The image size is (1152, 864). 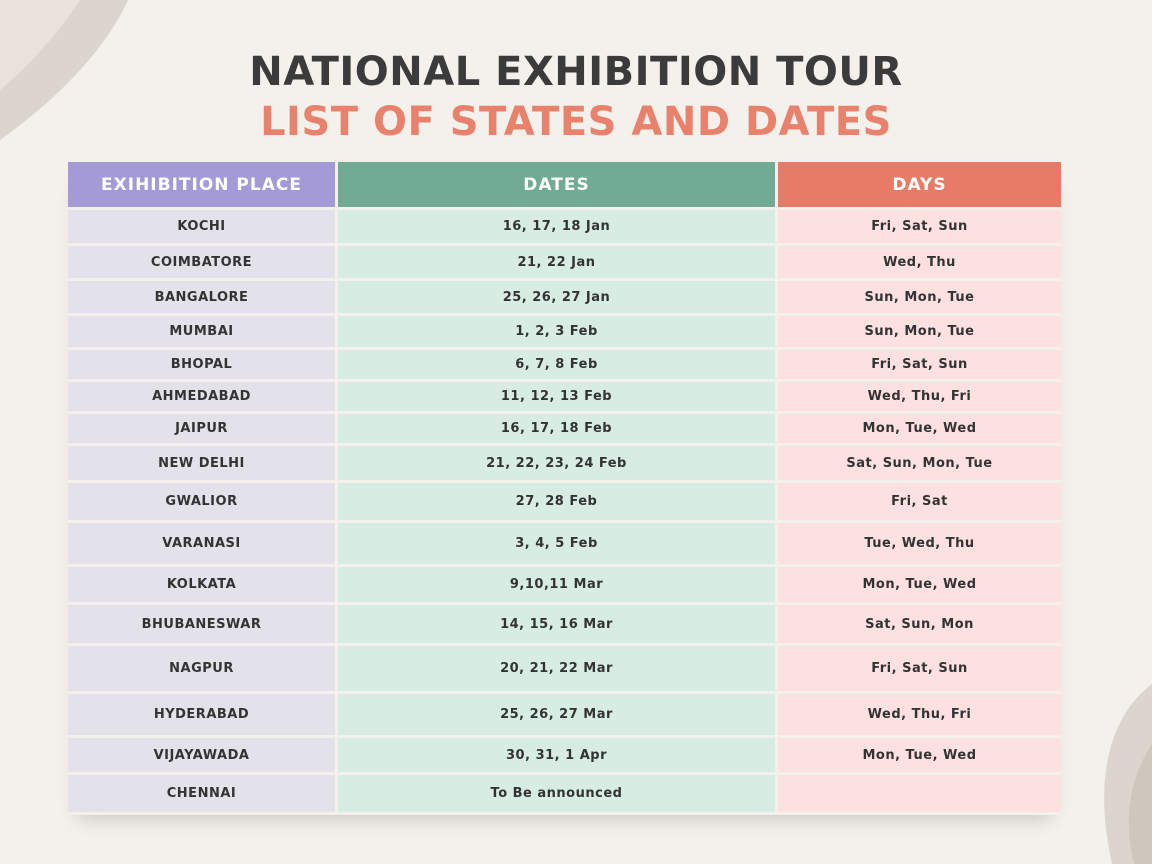 What do you see at coordinates (558, 263) in the screenshot?
I see `dates-cell: 21, 22 Jan` at bounding box center [558, 263].